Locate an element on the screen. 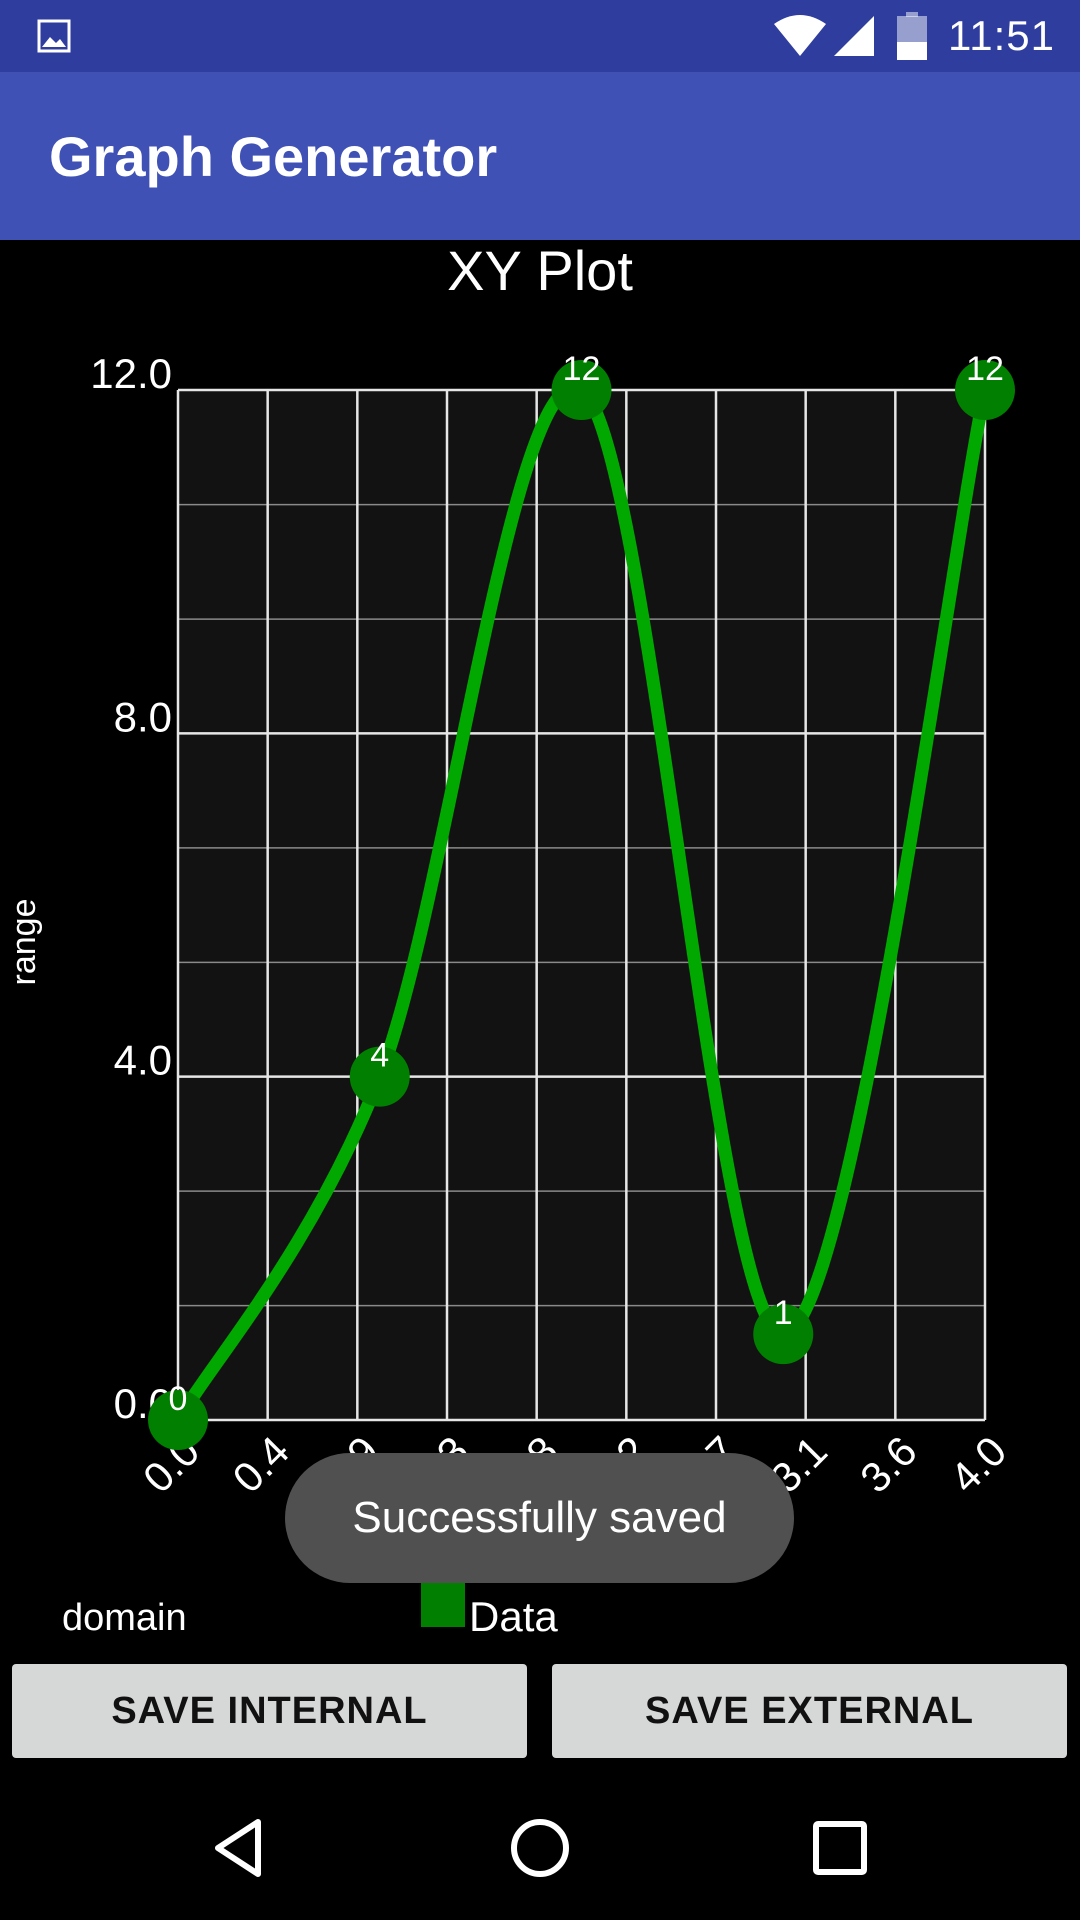 The image size is (1080, 1920). x-axis-label: domain is located at coordinates (124, 1618).